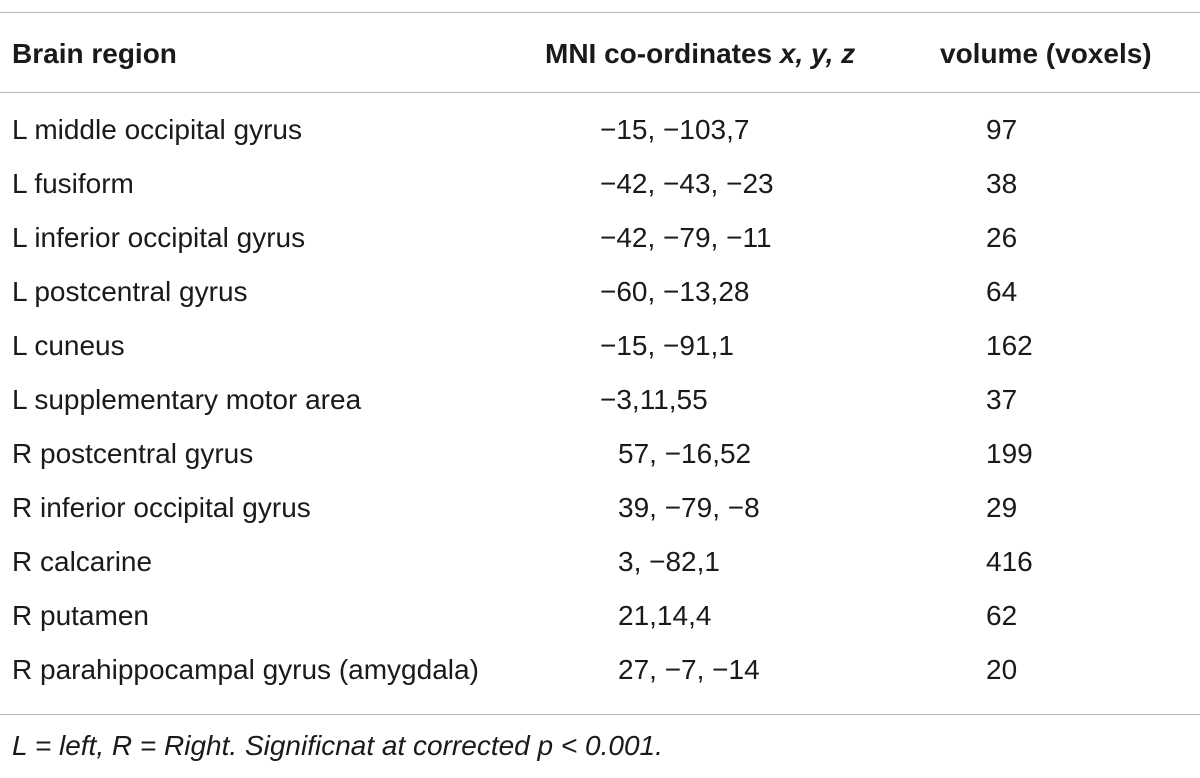 Image resolution: width=1200 pixels, height=778 pixels. What do you see at coordinates (675, 291) in the screenshot?
I see `cell-mni: −60, −13,28` at bounding box center [675, 291].